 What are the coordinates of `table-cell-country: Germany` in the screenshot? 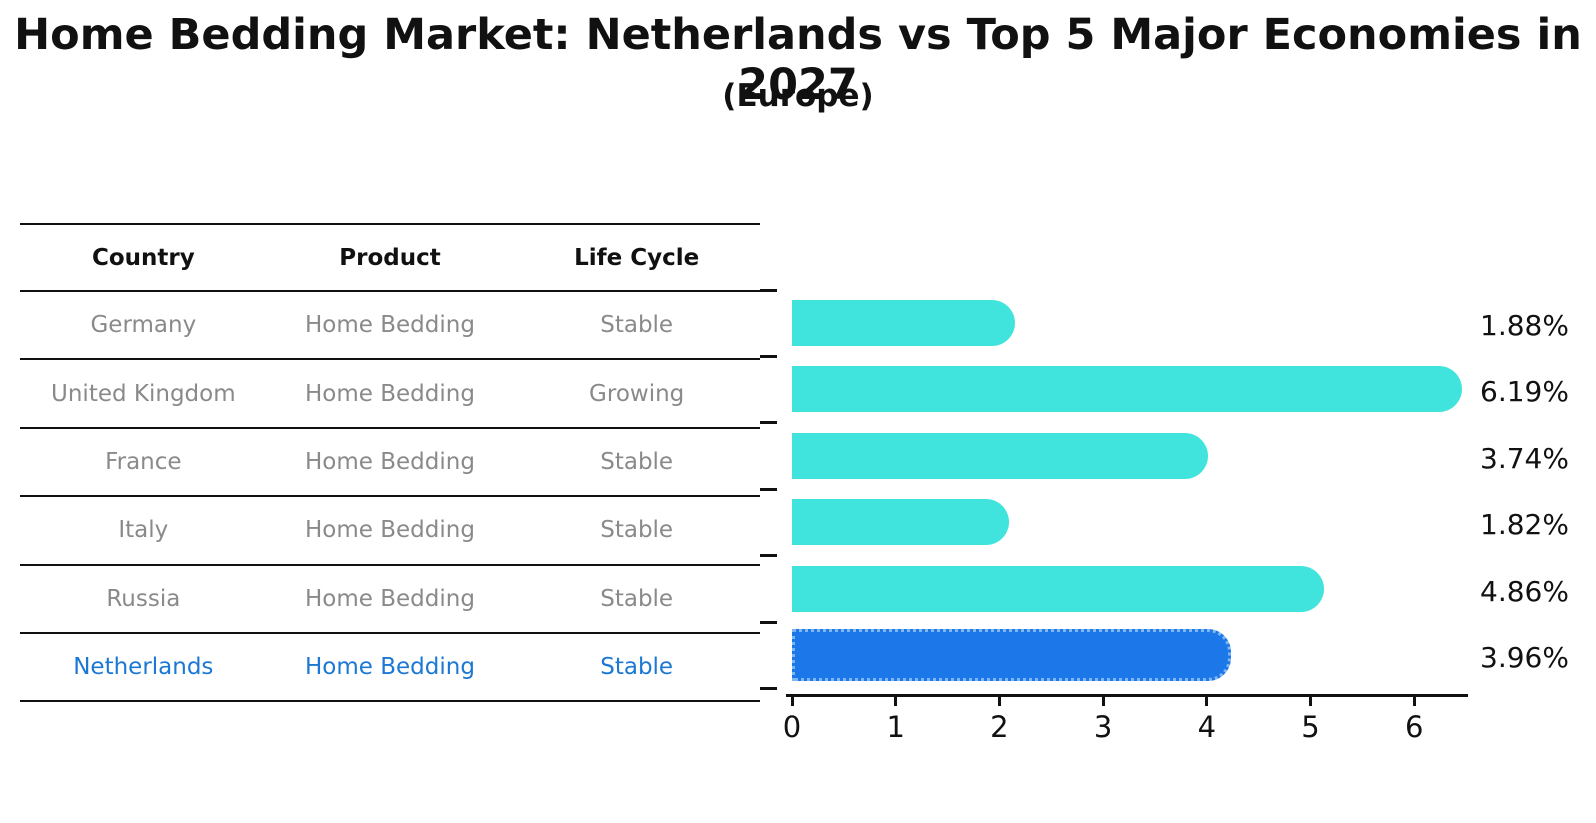 It's located at (143, 325).